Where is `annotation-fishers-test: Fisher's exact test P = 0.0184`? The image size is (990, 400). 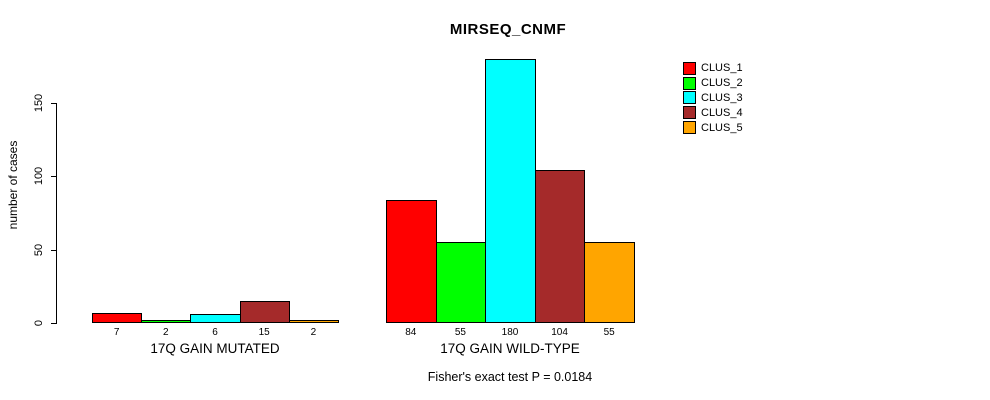
annotation-fishers-test: Fisher's exact test P = 0.0184 is located at coordinates (510, 377).